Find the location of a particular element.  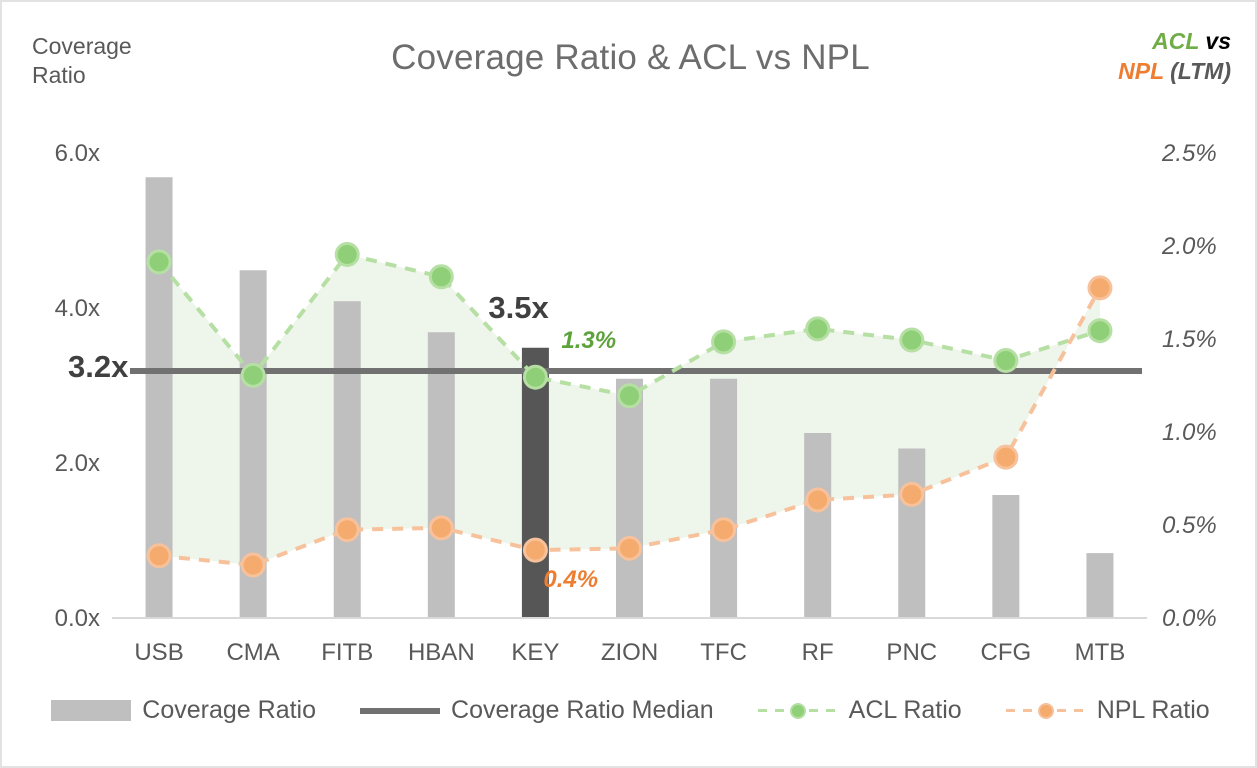

category-label-rf: RF is located at coordinates (817, 652).